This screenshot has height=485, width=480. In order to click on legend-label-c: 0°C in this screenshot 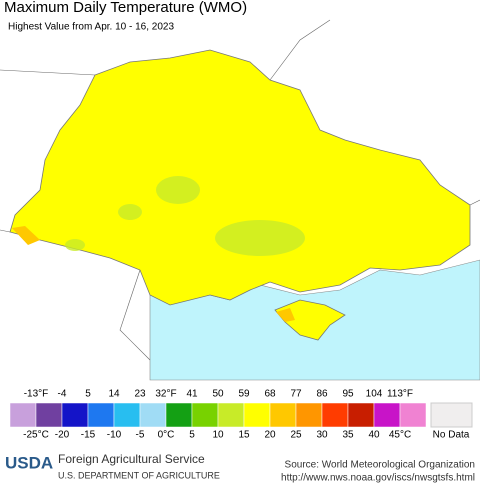, I will do `click(166, 435)`.